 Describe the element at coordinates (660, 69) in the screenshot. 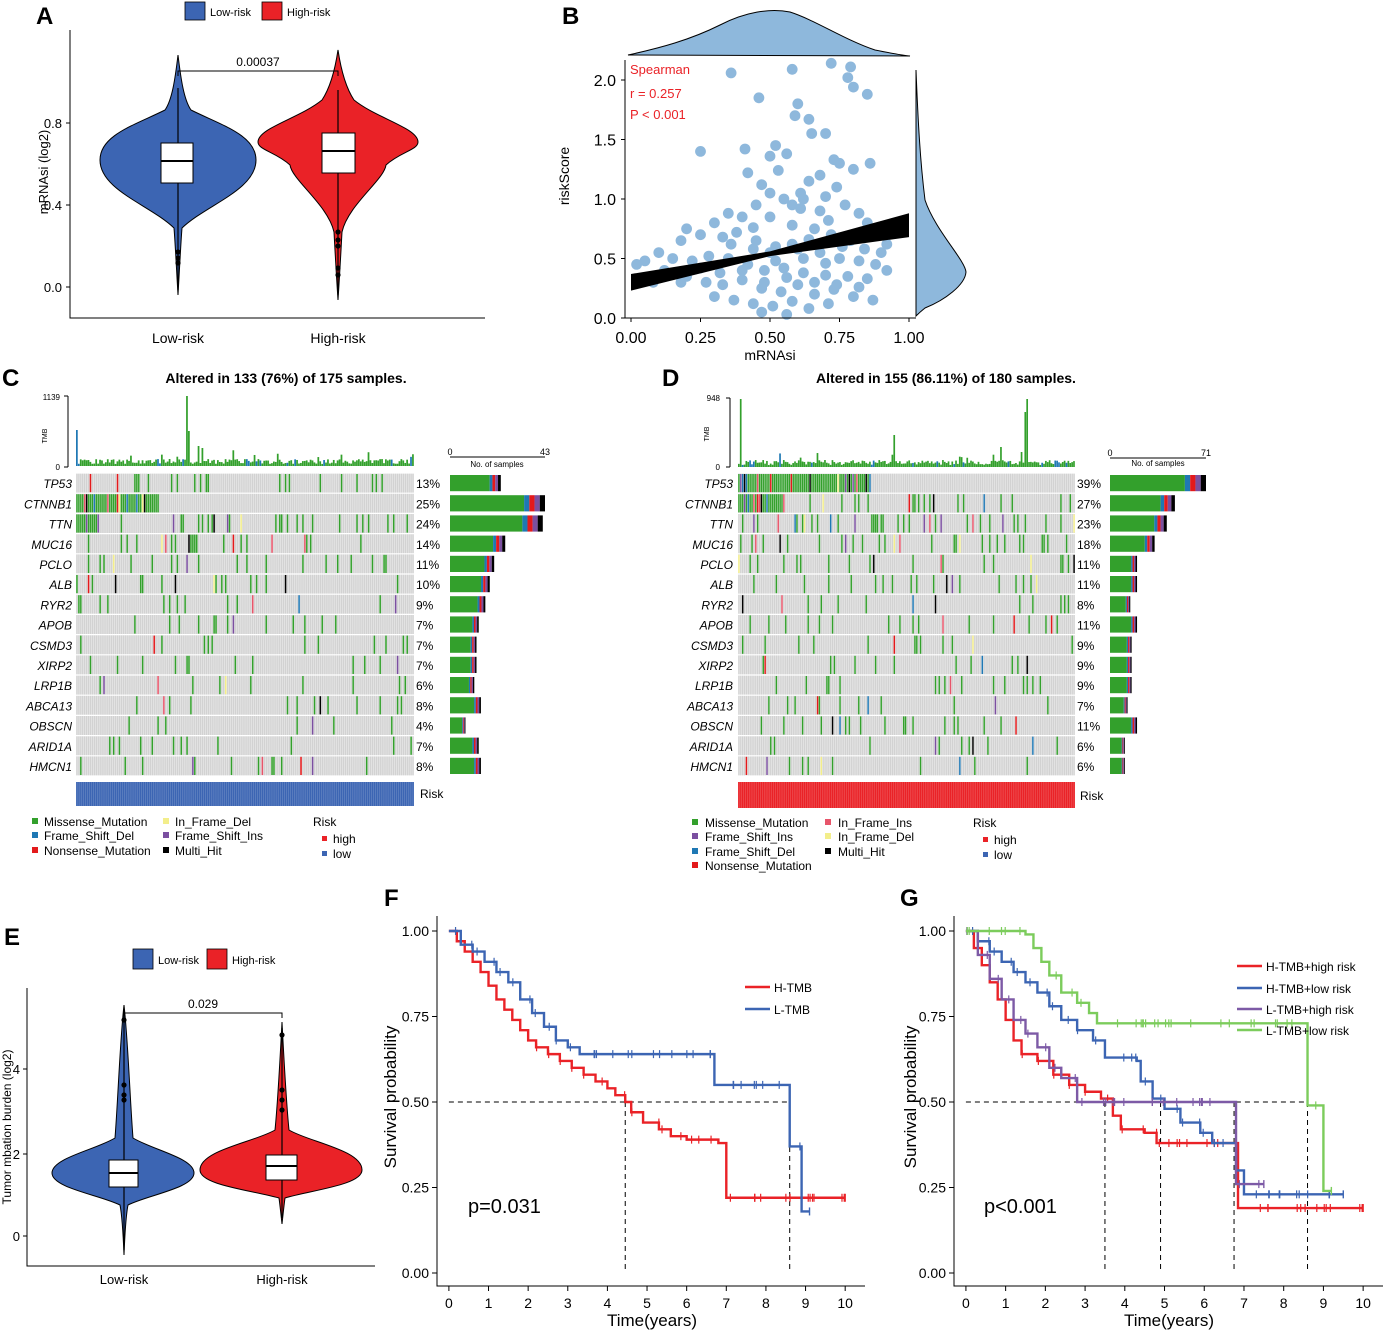

I see `spearman-label: Spearman` at that location.